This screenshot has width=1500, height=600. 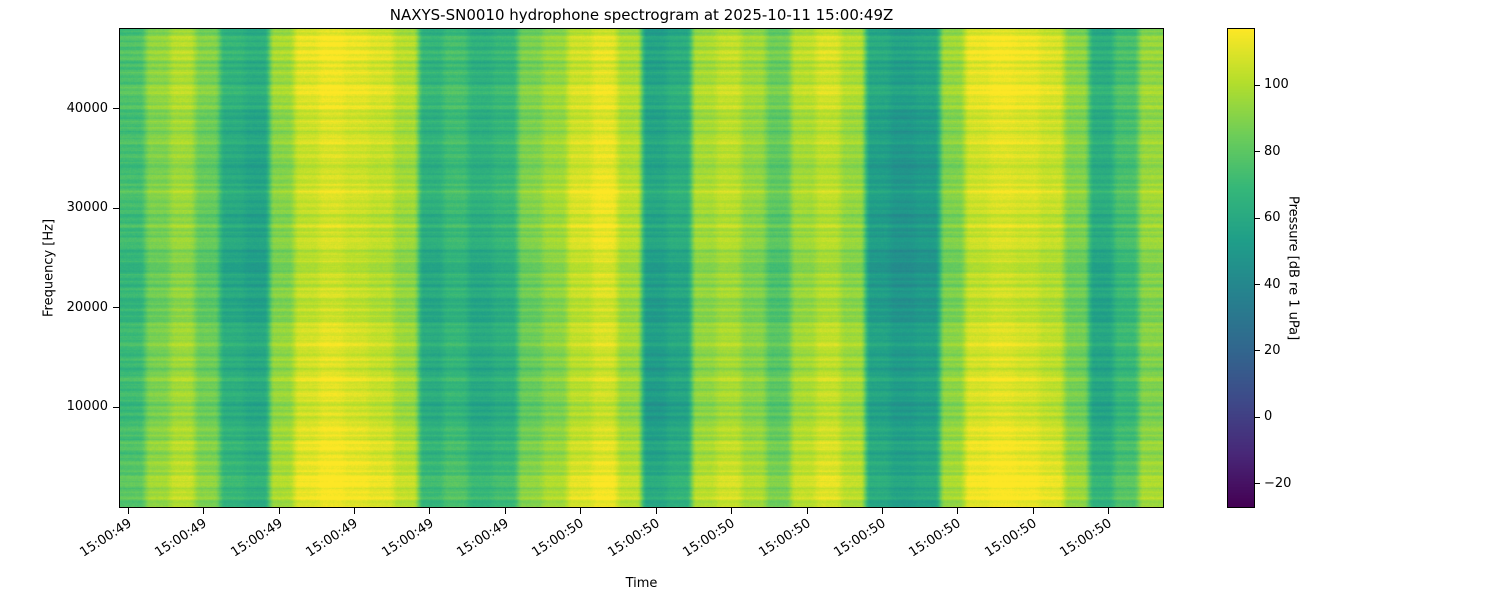 I want to click on y-tick-label: 10000, so click(x=87, y=407).